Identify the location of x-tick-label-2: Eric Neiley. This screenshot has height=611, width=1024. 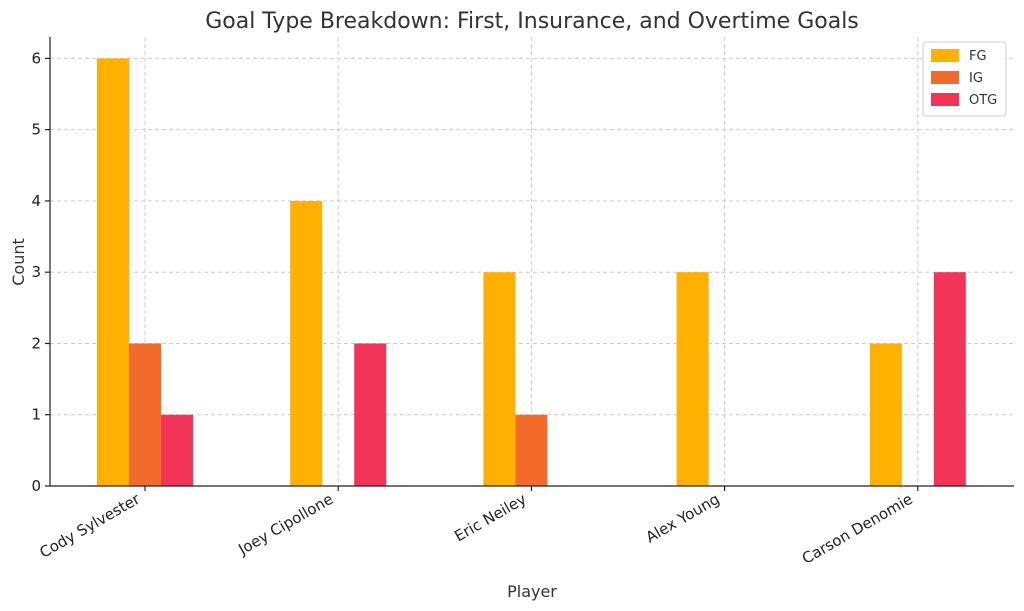
(490, 518).